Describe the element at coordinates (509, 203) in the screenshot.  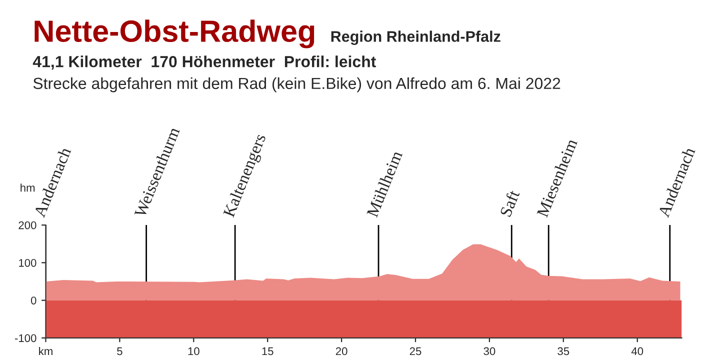
I see `ref-line-label: Saft` at that location.